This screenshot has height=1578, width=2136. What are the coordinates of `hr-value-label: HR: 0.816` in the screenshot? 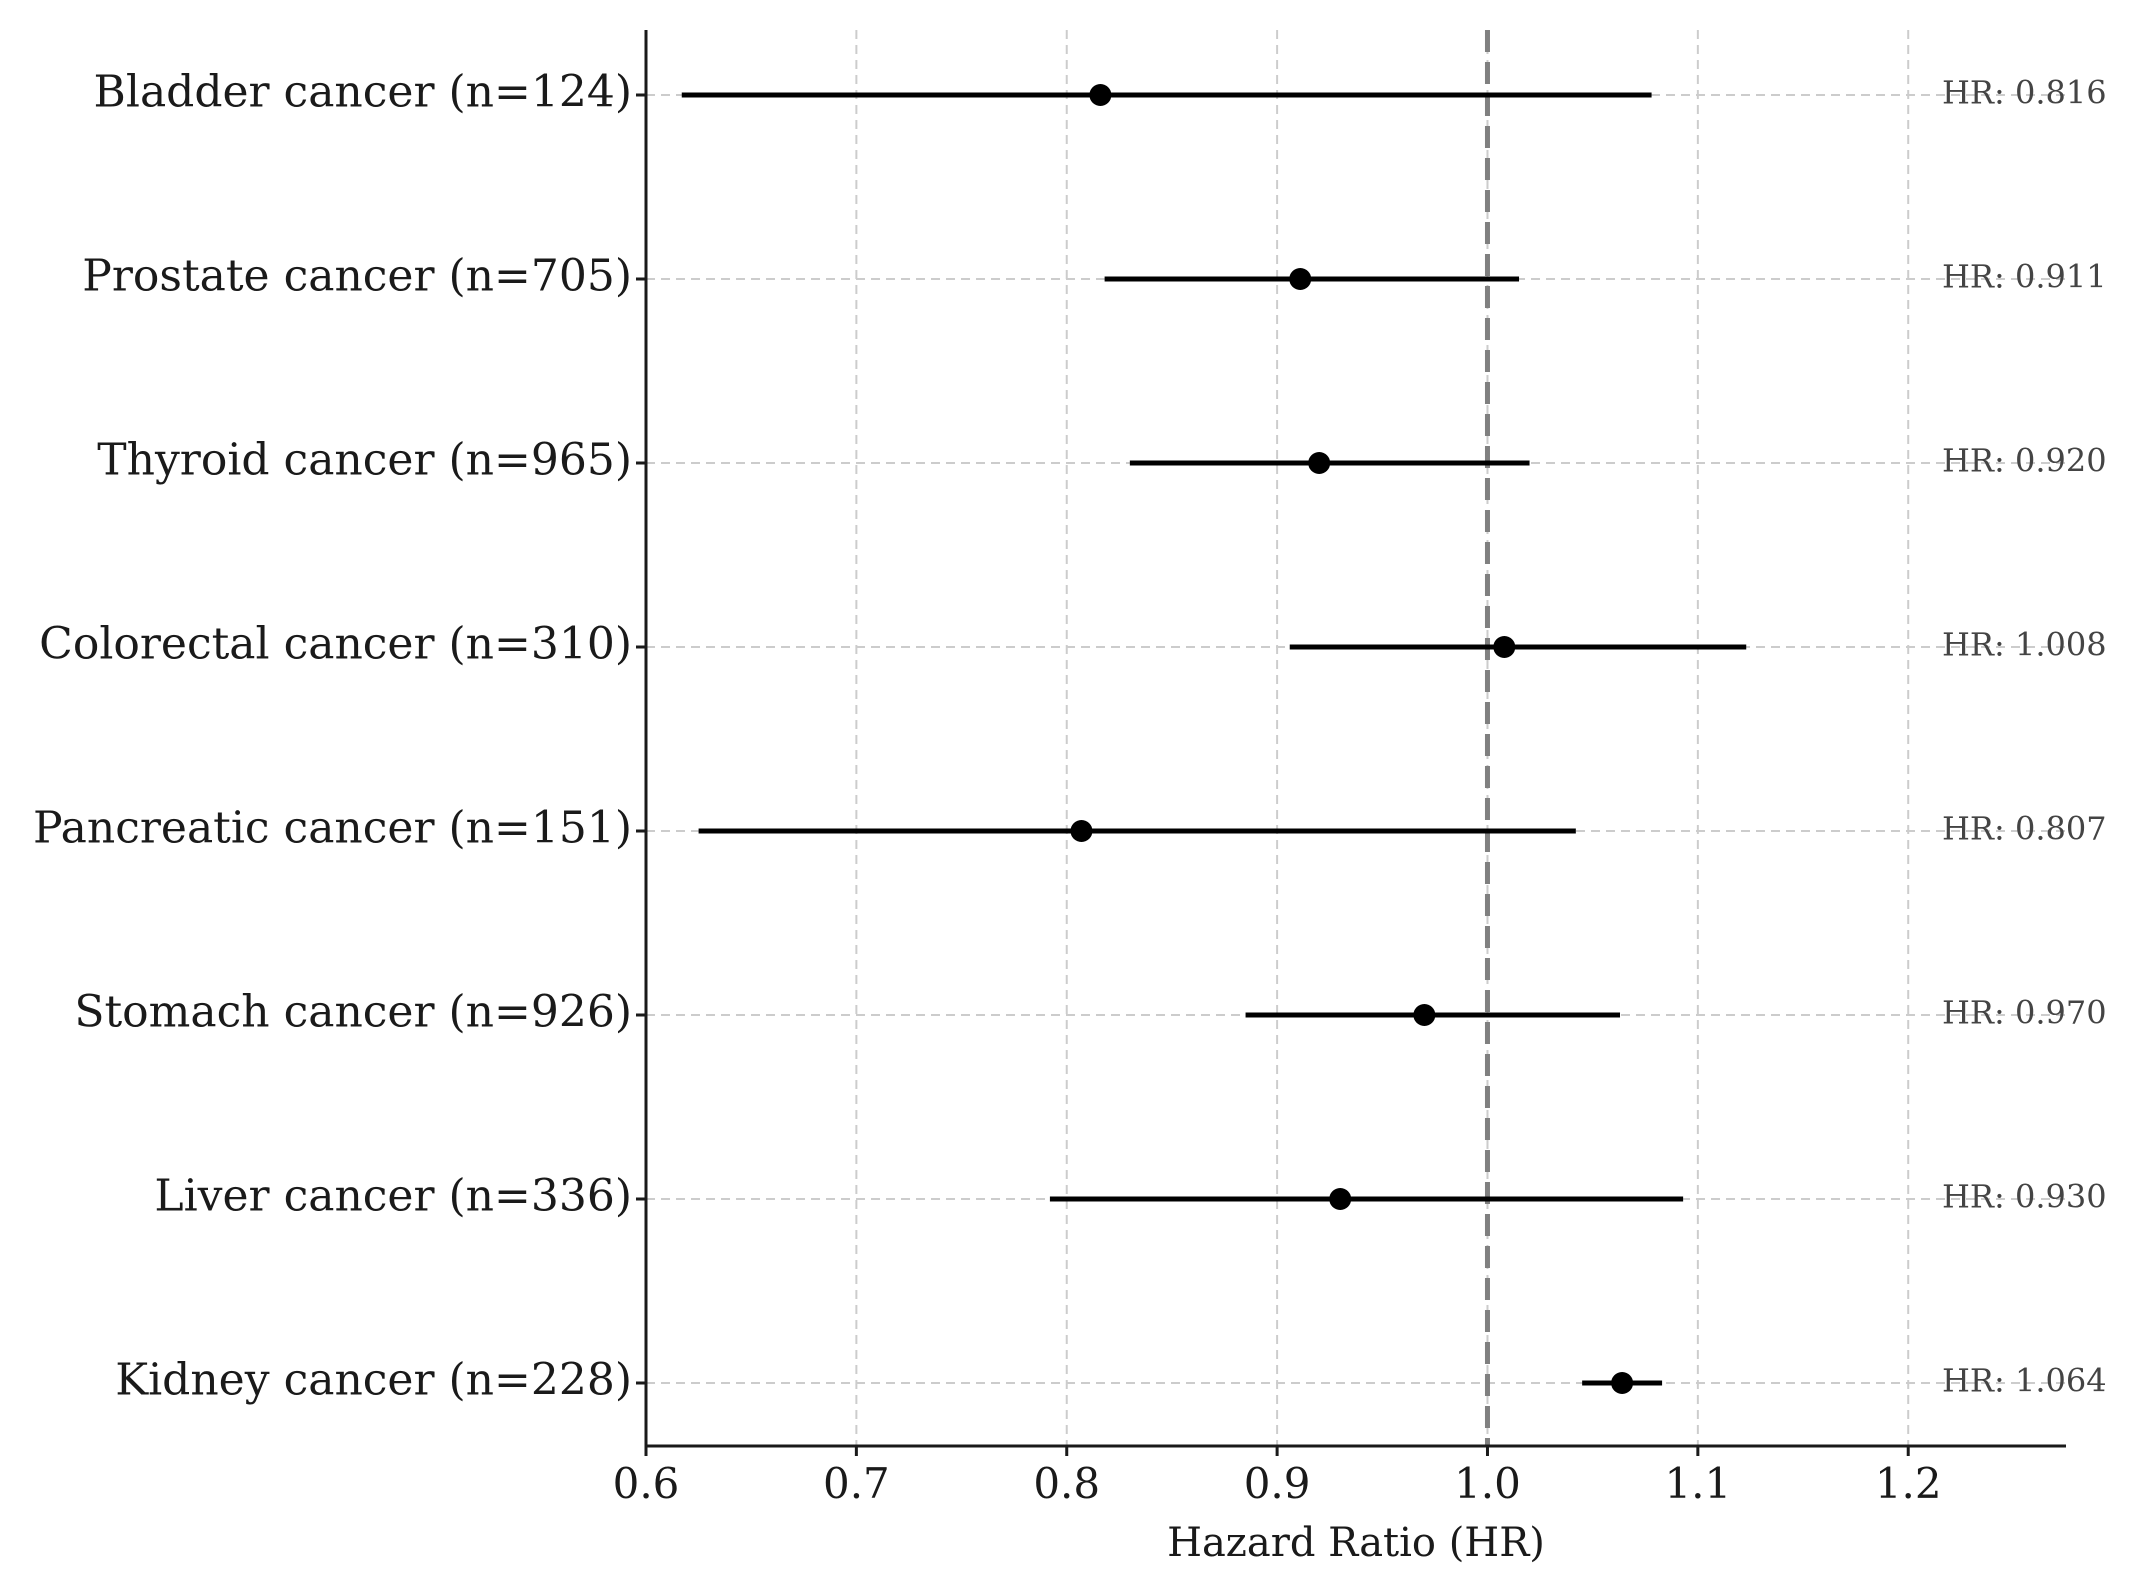 It's located at (2024, 93).